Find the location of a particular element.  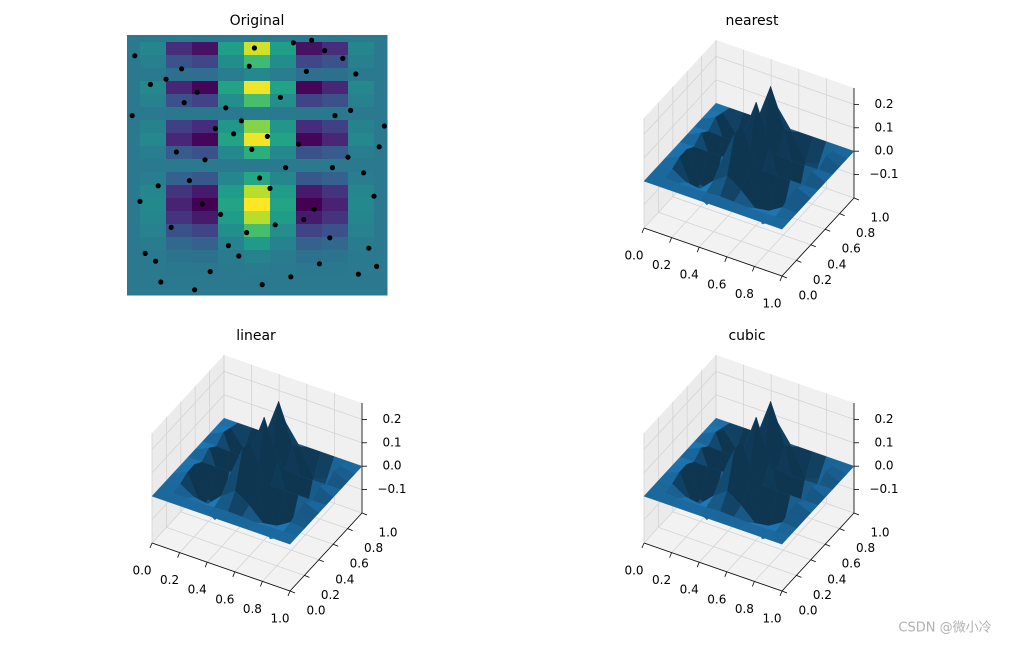

x-tick-label: 0.4 is located at coordinates (197, 590).